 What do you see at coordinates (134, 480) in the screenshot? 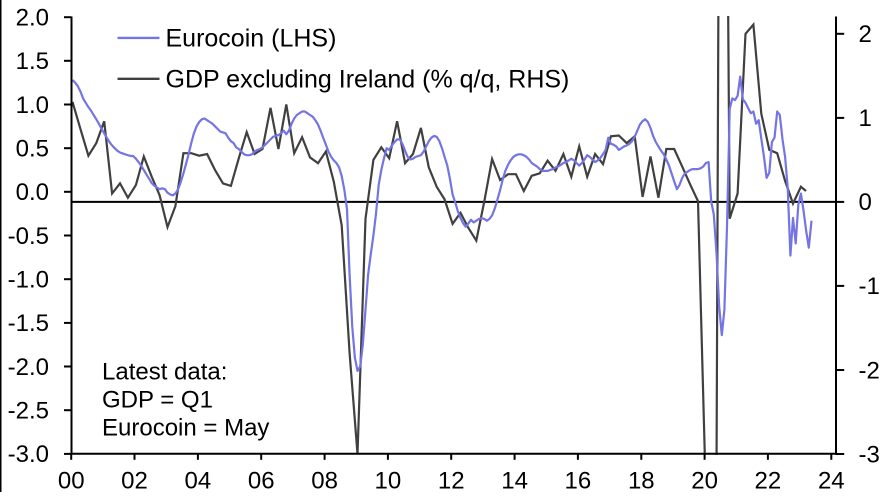
I see `svg-text: 02` at bounding box center [134, 480].